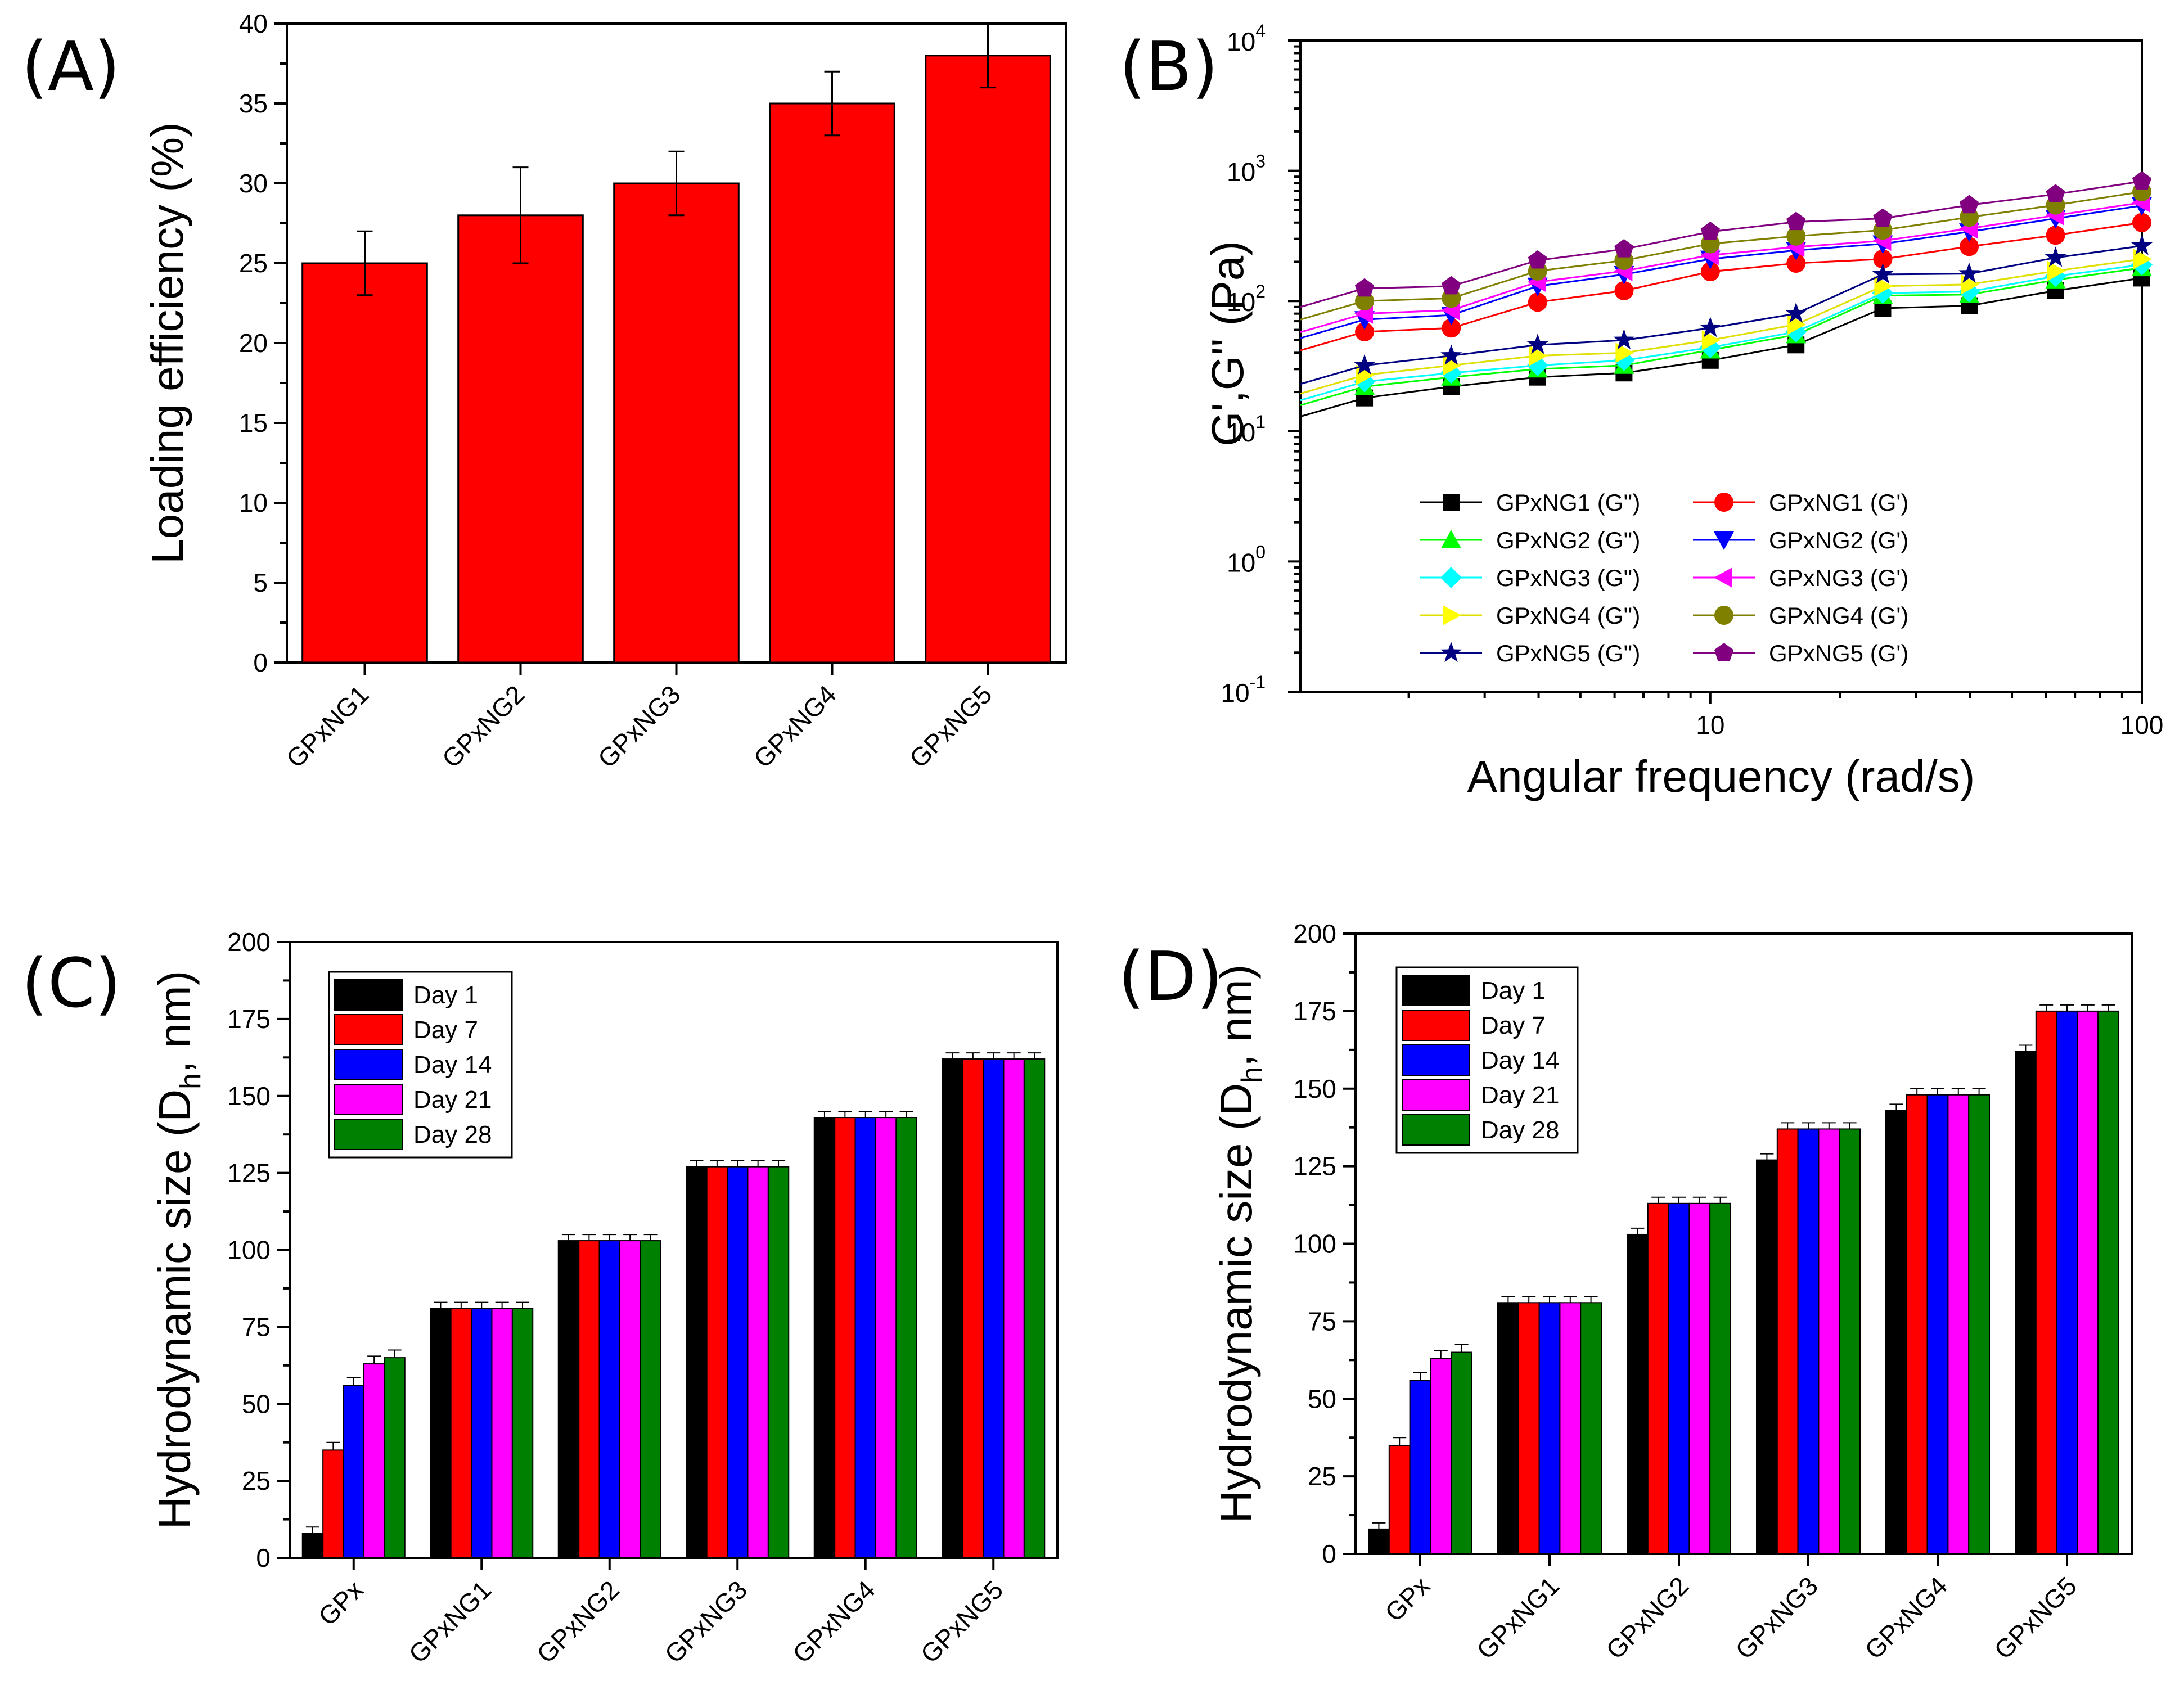 This screenshot has width=2166, height=1708. I want to click on panel-c-y-axis-title-tail: , nm), so click(175, 1022).